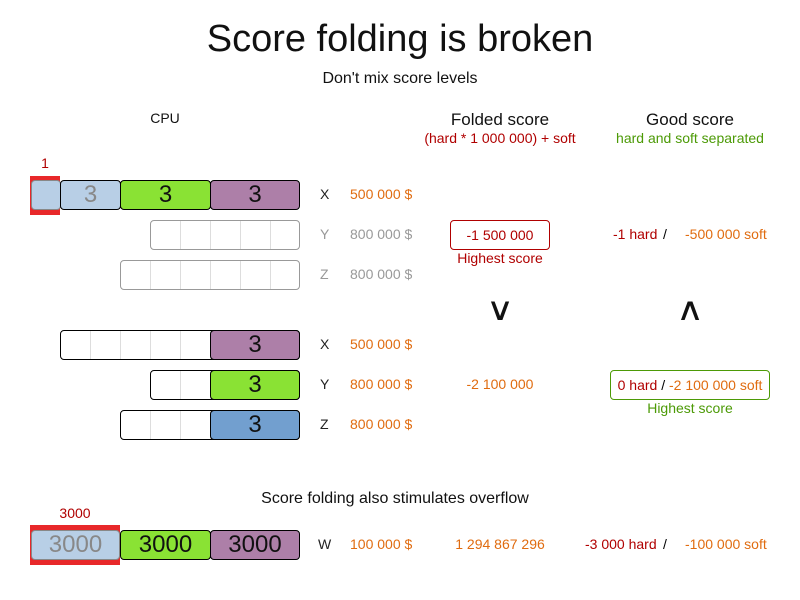 The image size is (800, 600). What do you see at coordinates (400, 39) in the screenshot?
I see `page-title: Score folding is broken` at bounding box center [400, 39].